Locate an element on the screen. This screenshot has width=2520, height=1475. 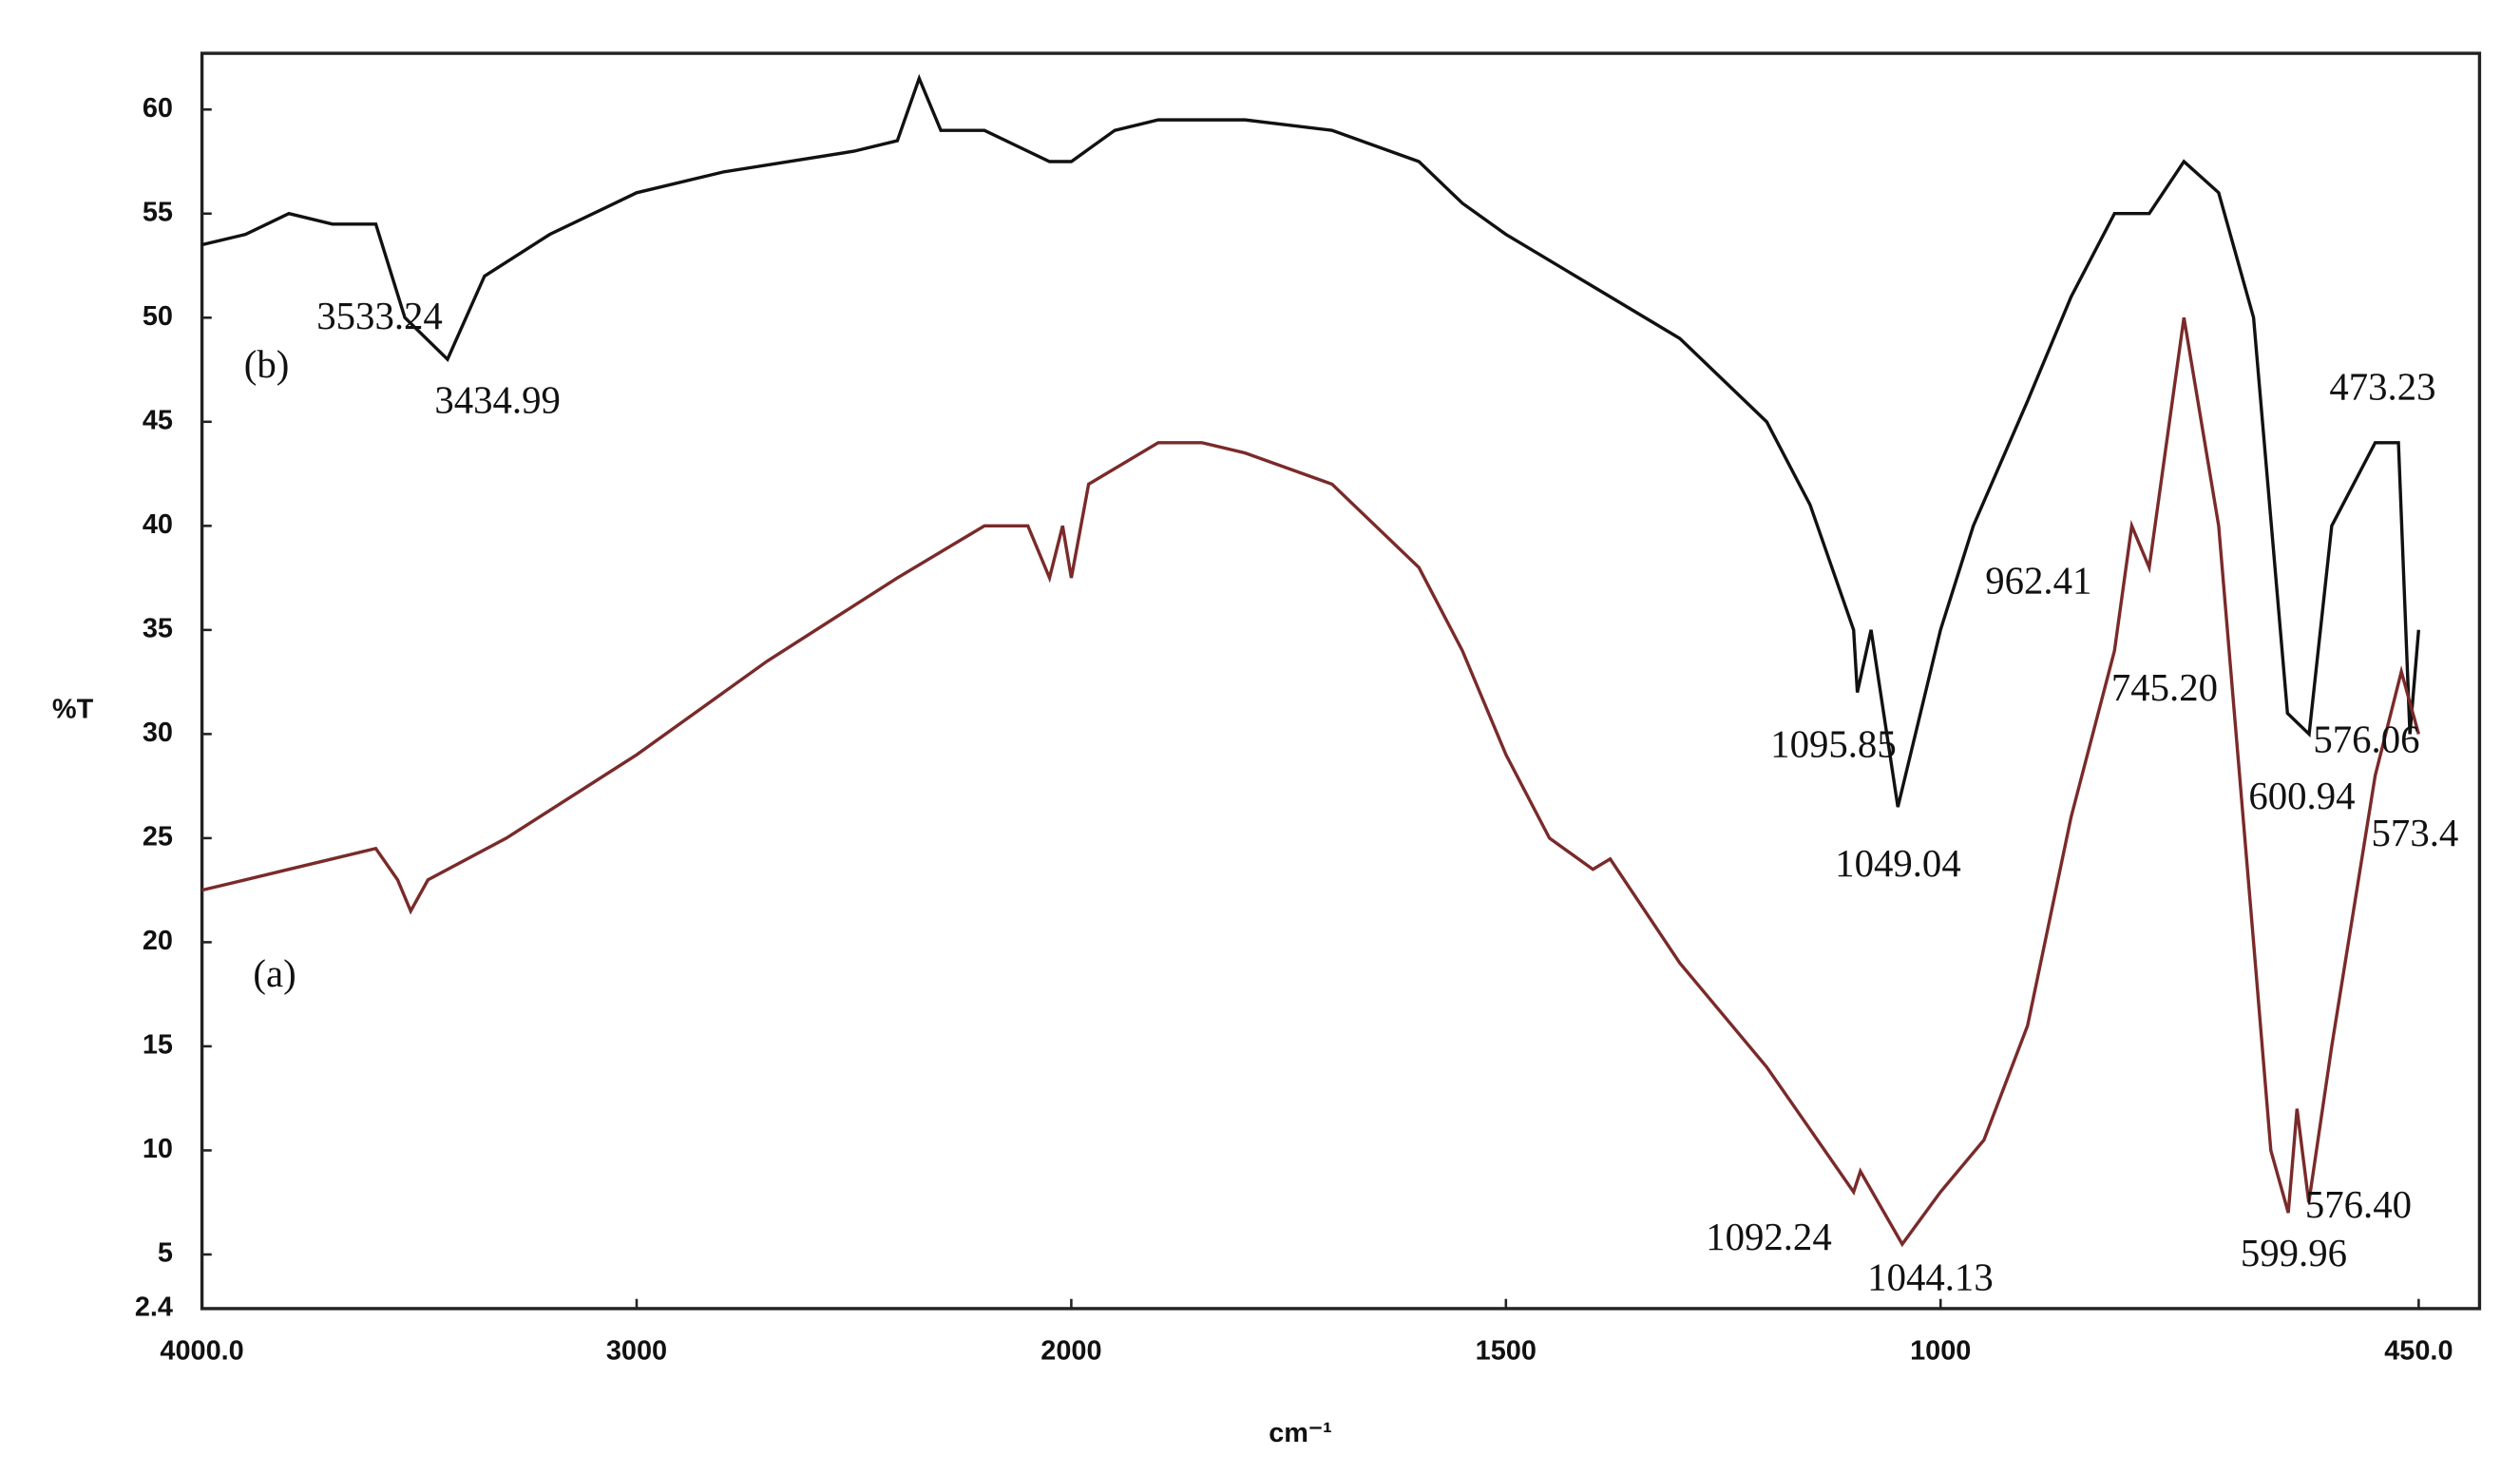
x-tick-label: 3000 is located at coordinates (636, 1350).